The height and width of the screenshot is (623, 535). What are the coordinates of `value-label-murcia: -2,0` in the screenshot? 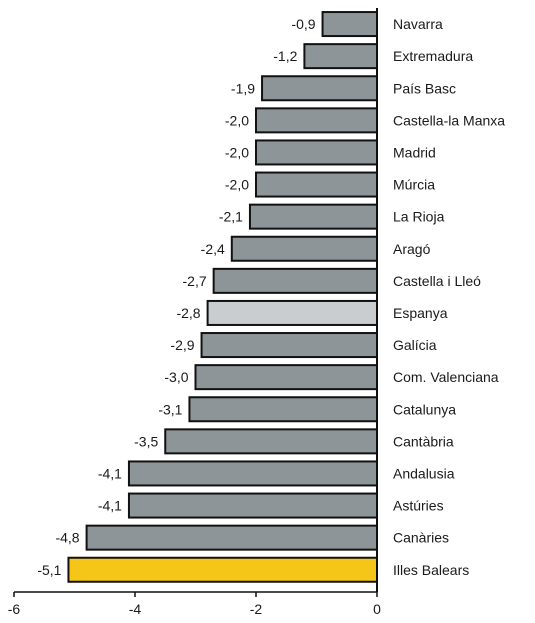 It's located at (237, 185).